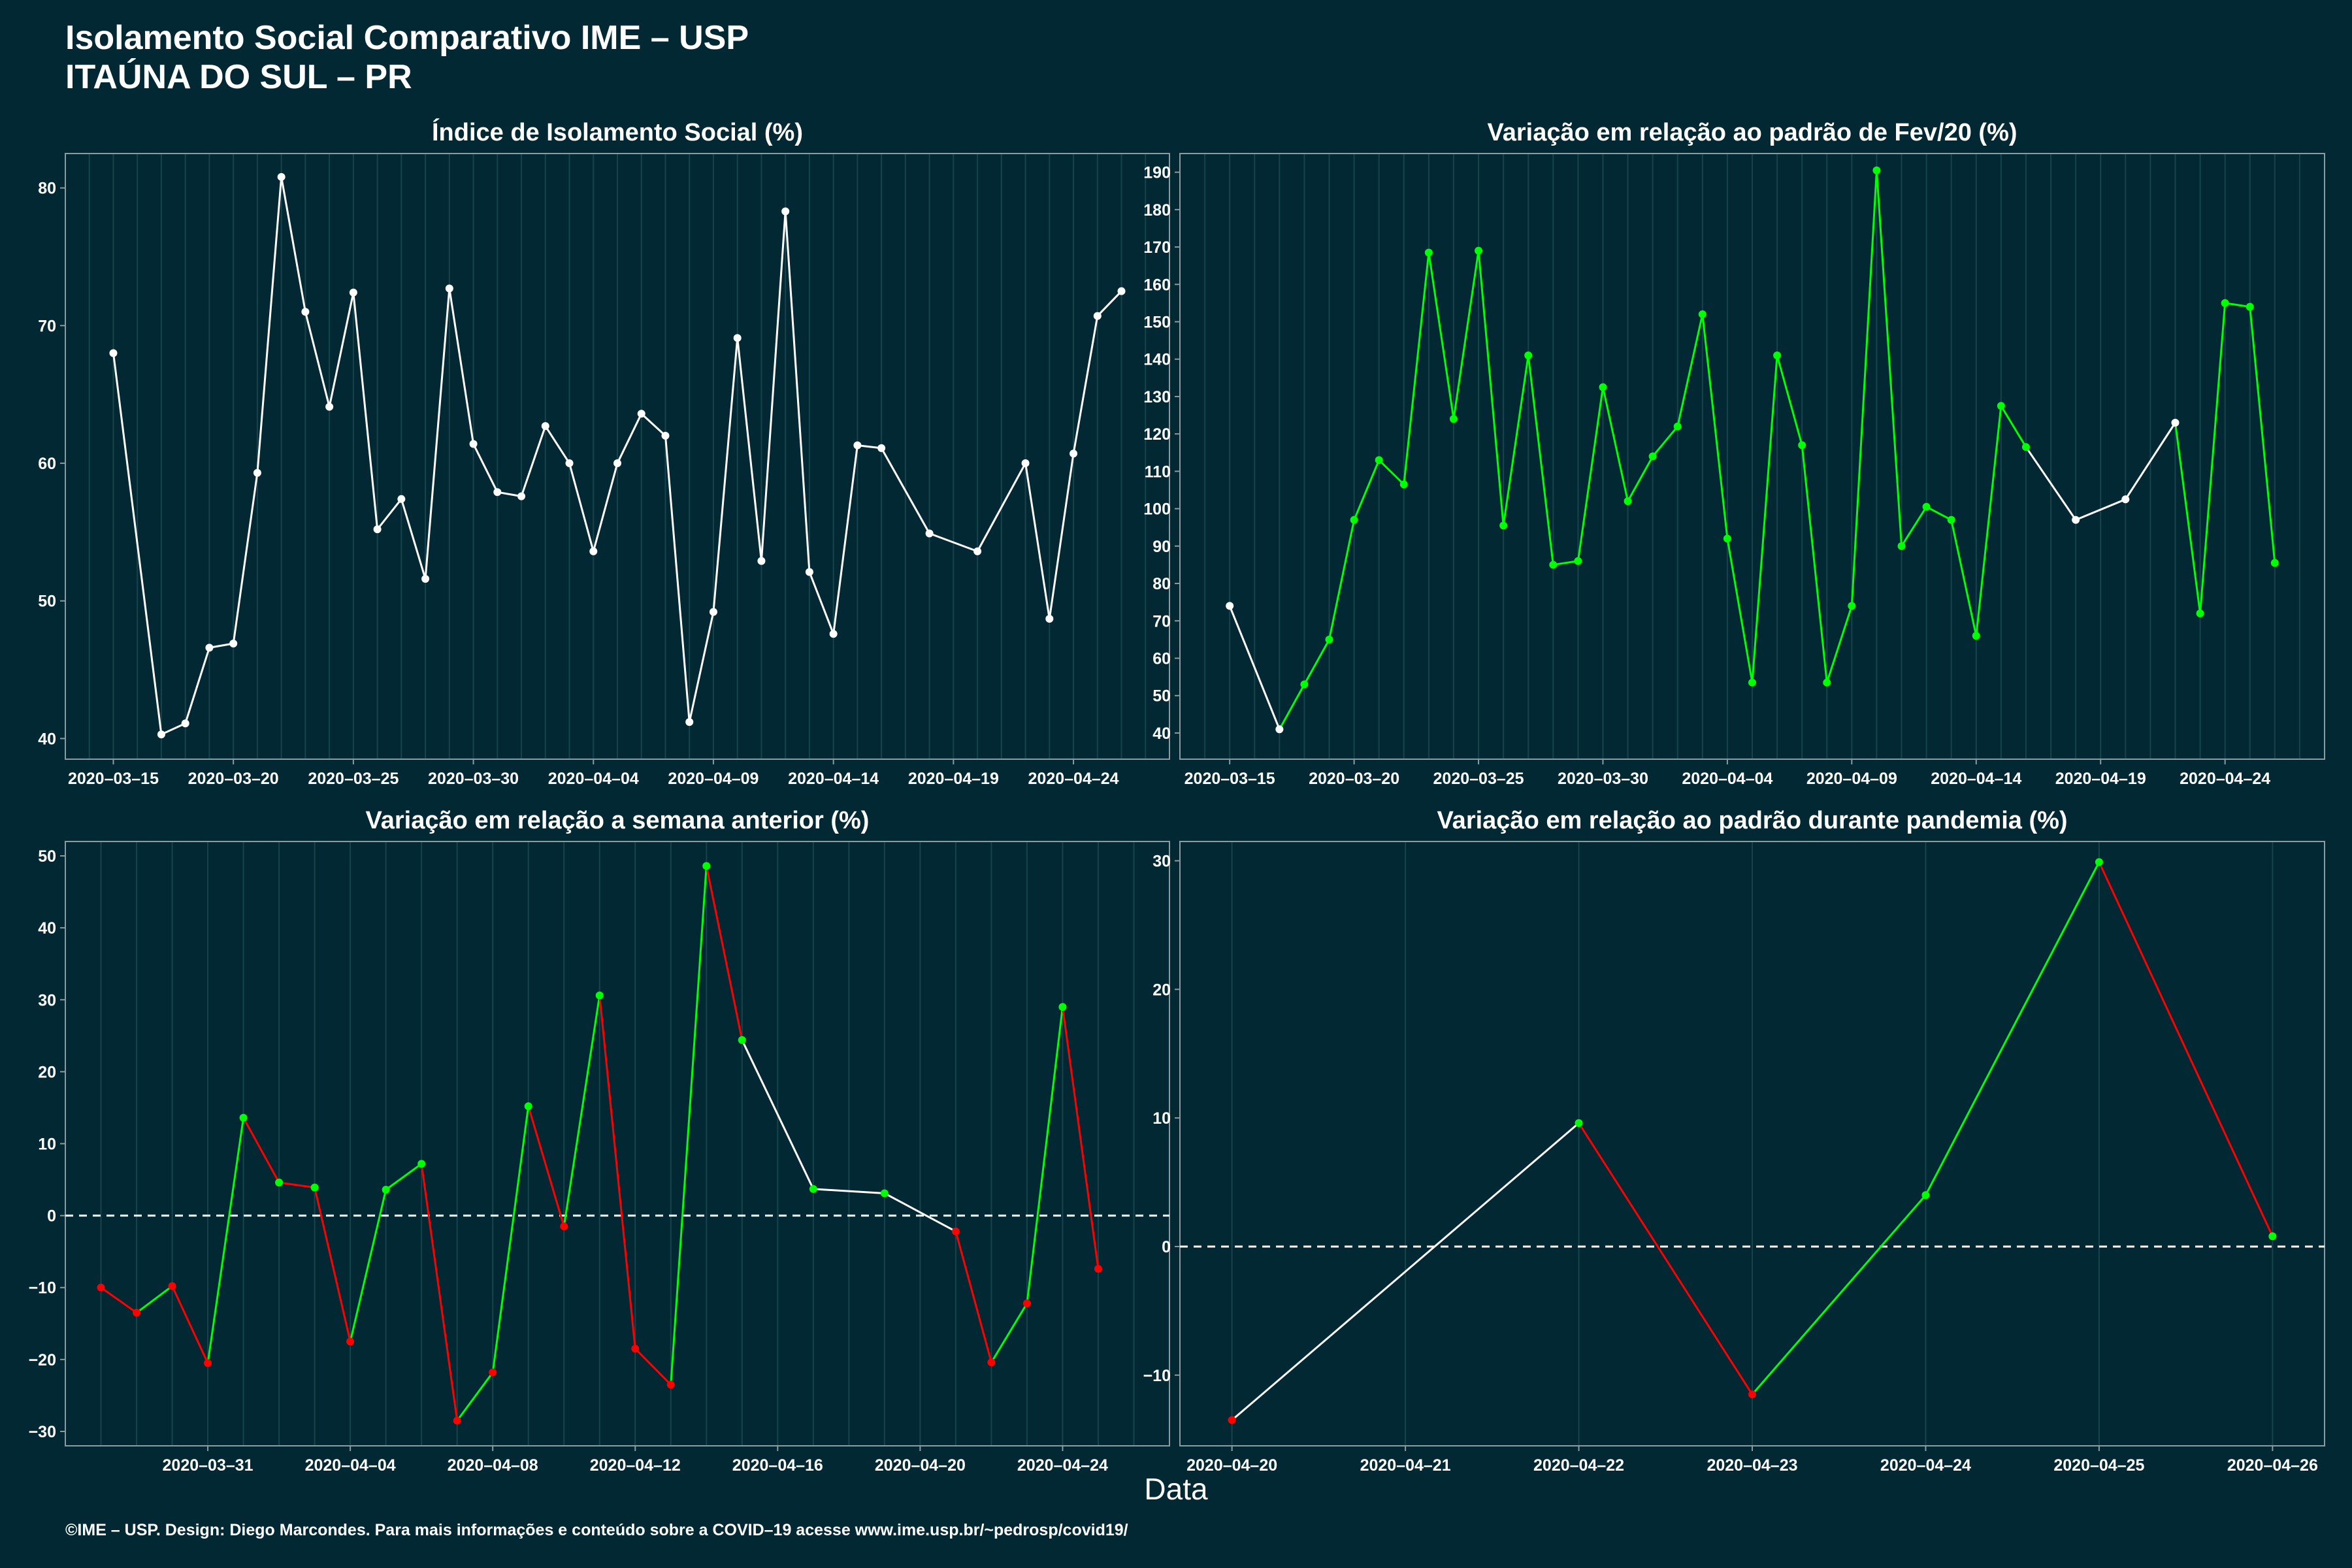 The height and width of the screenshot is (1568, 2352). What do you see at coordinates (233, 779) in the screenshot?
I see `x-tick-label: 2020–03–20` at bounding box center [233, 779].